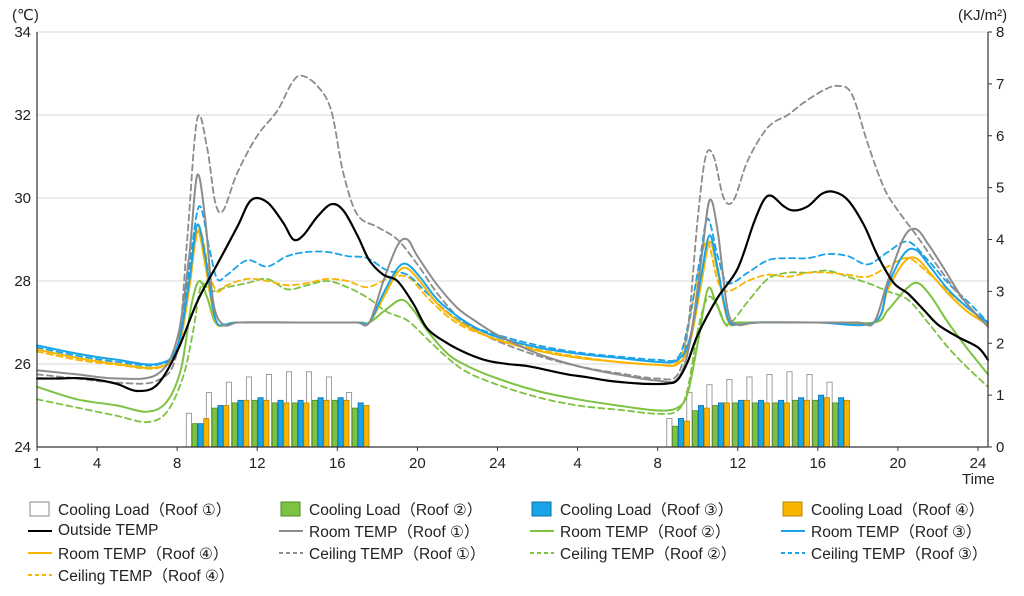 This screenshot has height=596, width=1024. What do you see at coordinates (22, 364) in the screenshot?
I see `y-left-tick-label: 26` at bounding box center [22, 364].